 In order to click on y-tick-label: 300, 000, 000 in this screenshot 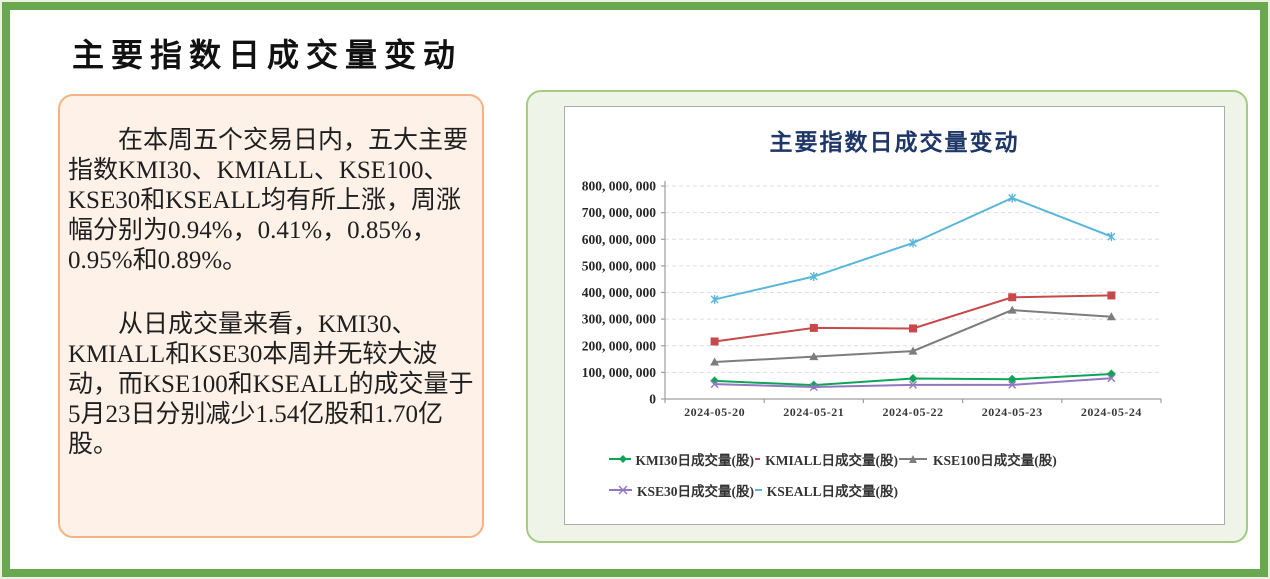, I will do `click(619, 319)`.